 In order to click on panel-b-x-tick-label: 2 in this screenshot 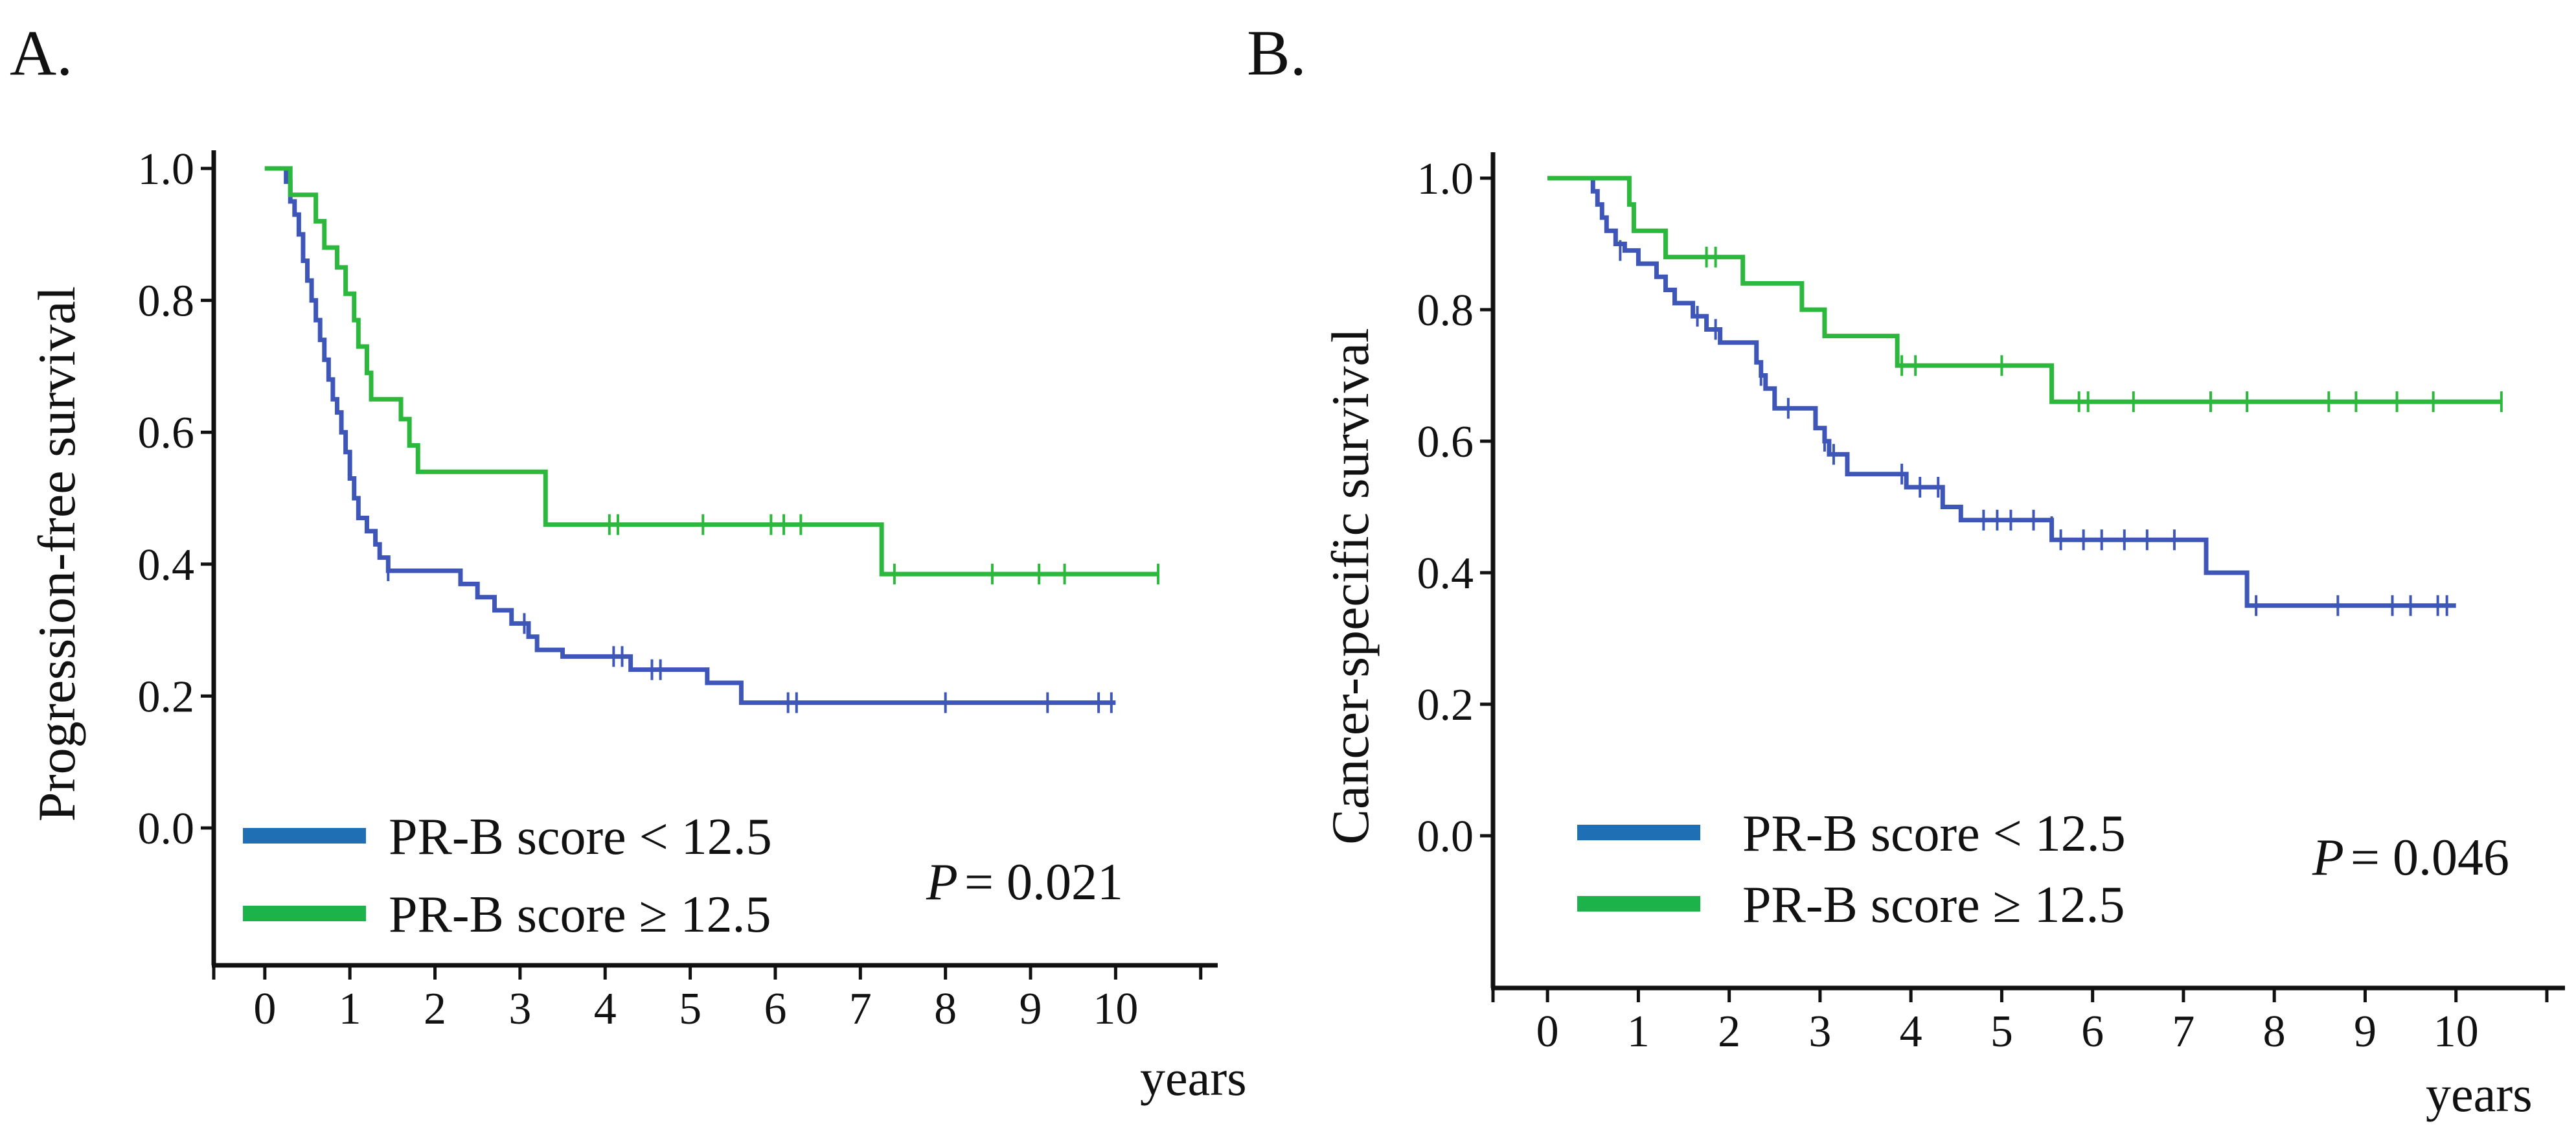, I will do `click(1729, 1032)`.